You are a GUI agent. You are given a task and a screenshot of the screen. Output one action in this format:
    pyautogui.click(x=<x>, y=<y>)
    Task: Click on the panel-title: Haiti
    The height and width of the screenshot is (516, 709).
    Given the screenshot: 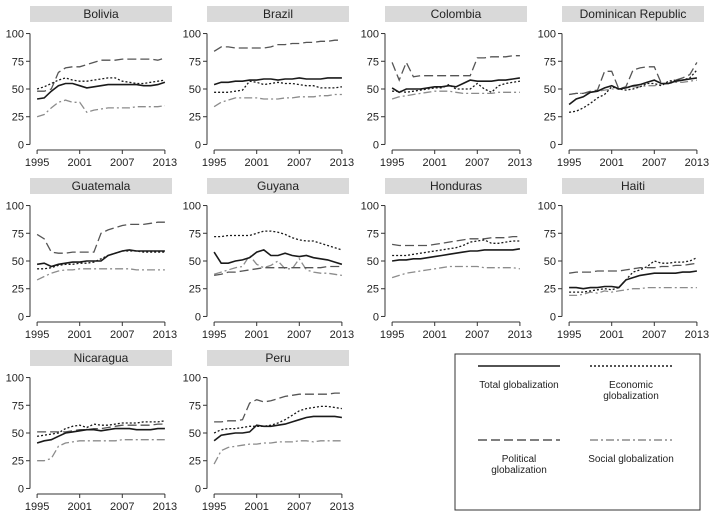 What is the action you would take?
    pyautogui.click(x=633, y=186)
    